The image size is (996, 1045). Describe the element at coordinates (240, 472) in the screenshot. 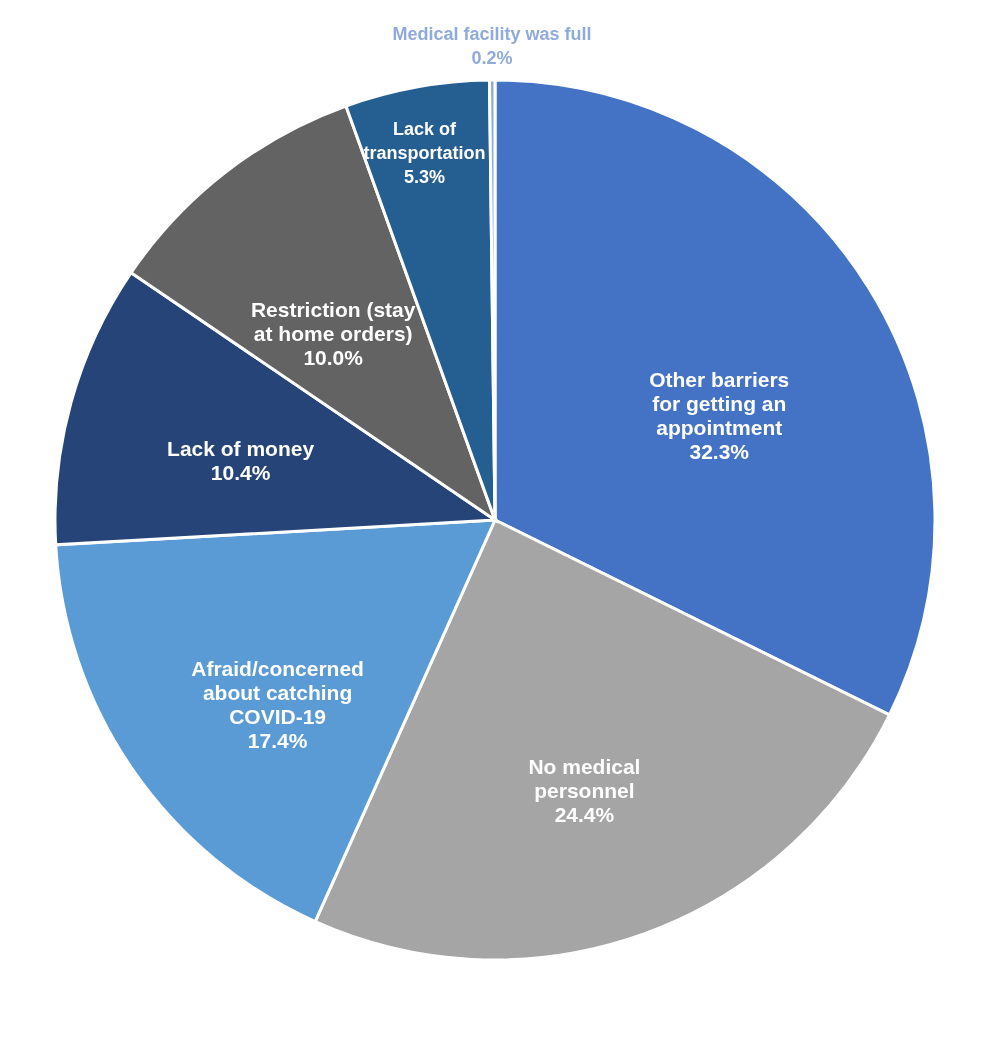

I see `data-label: 10.4%` at that location.